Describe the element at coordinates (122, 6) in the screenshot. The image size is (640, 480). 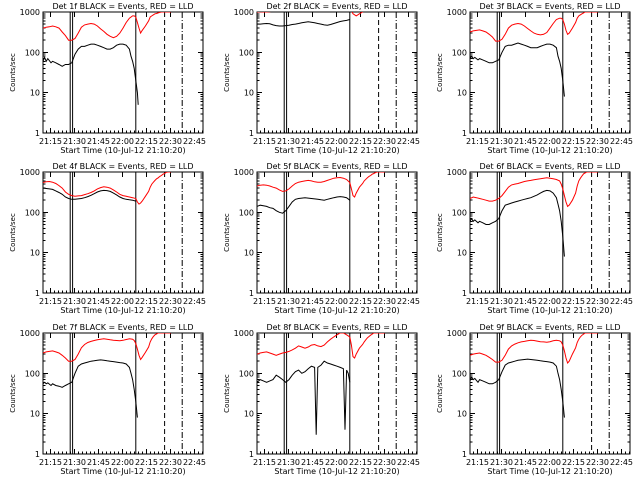
I see `panel-title: Det 1f BLACK = Events, RED = LLD` at that location.